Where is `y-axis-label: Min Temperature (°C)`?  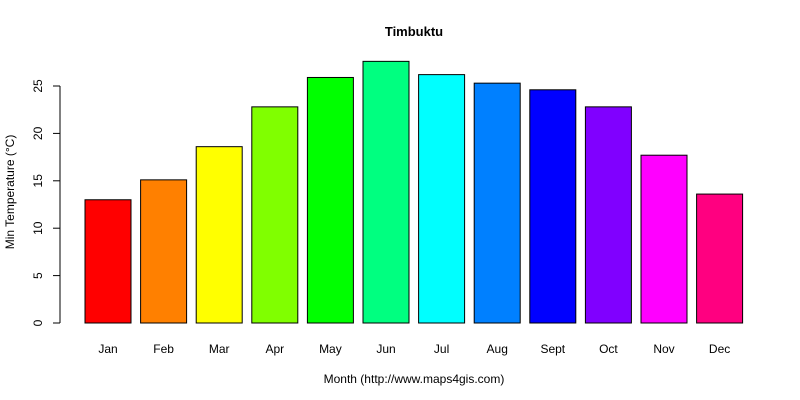 y-axis-label: Min Temperature (°C) is located at coordinates (10, 192).